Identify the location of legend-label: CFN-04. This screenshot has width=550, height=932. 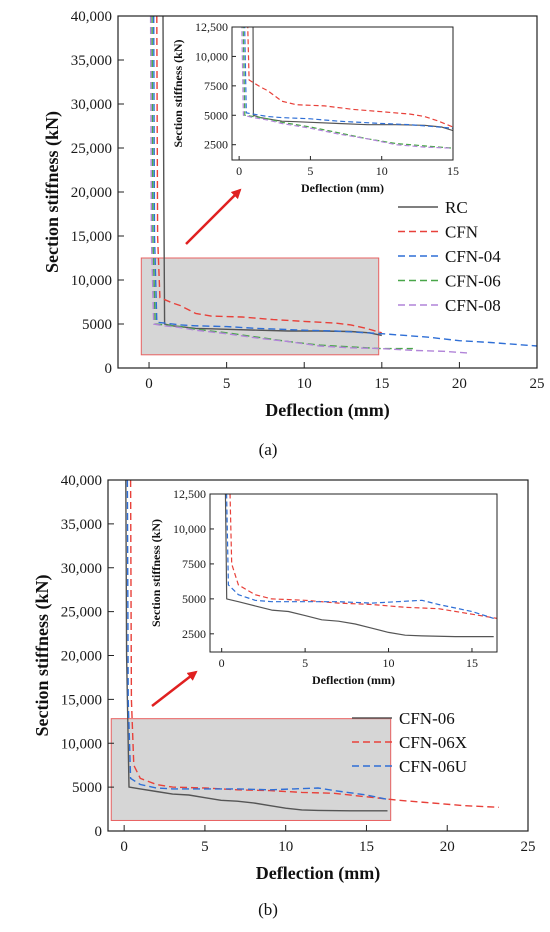
(473, 256).